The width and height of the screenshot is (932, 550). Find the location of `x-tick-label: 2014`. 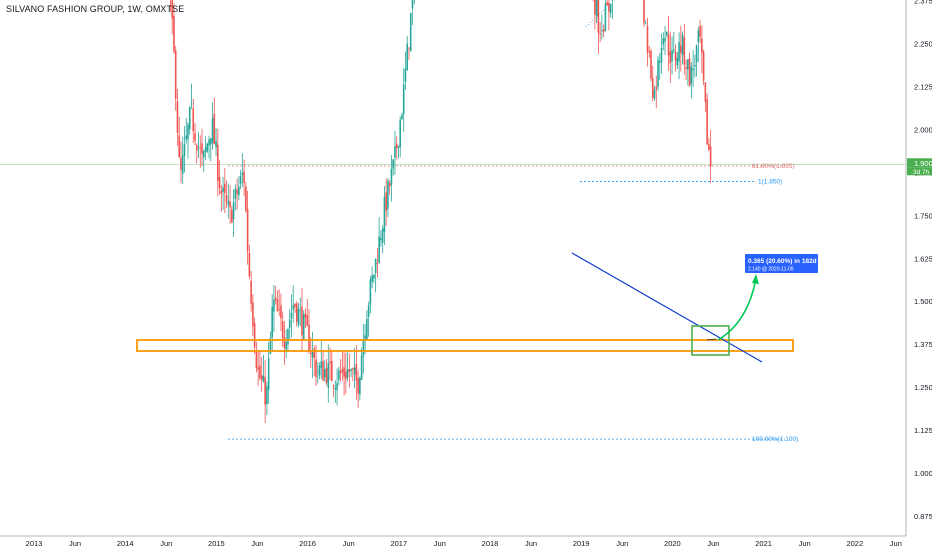

x-tick-label: 2014 is located at coordinates (125, 543).